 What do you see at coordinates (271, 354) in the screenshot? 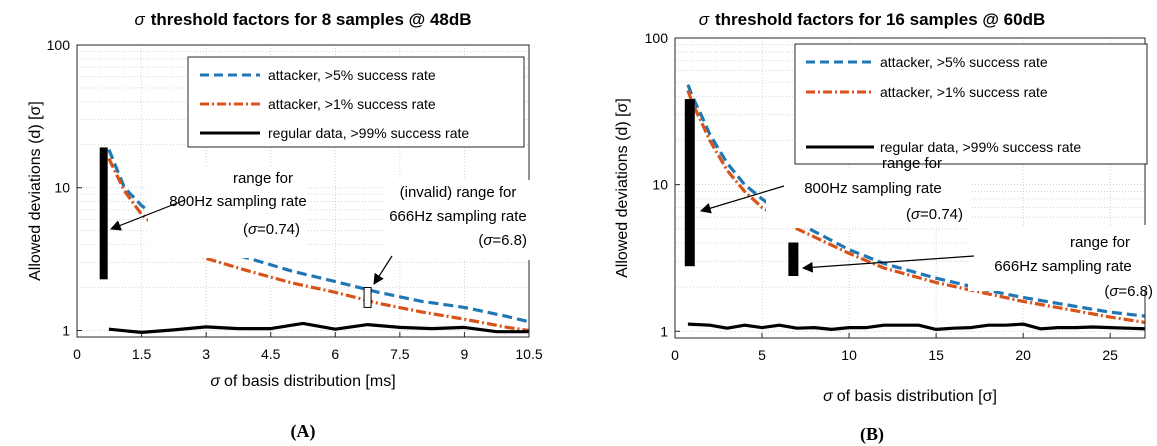
I see `chart-a-x-tick-label-3: 4.5` at bounding box center [271, 354].